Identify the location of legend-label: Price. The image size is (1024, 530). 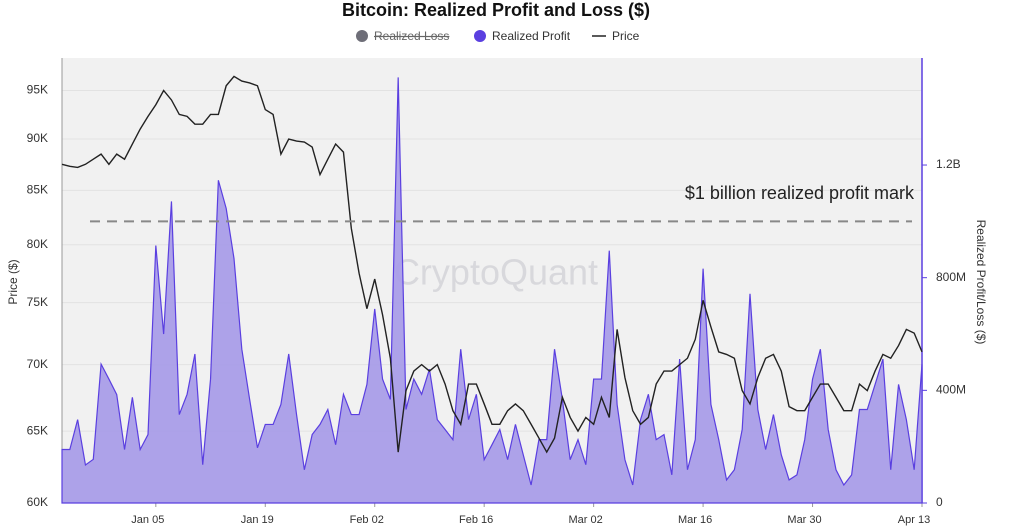
(626, 36).